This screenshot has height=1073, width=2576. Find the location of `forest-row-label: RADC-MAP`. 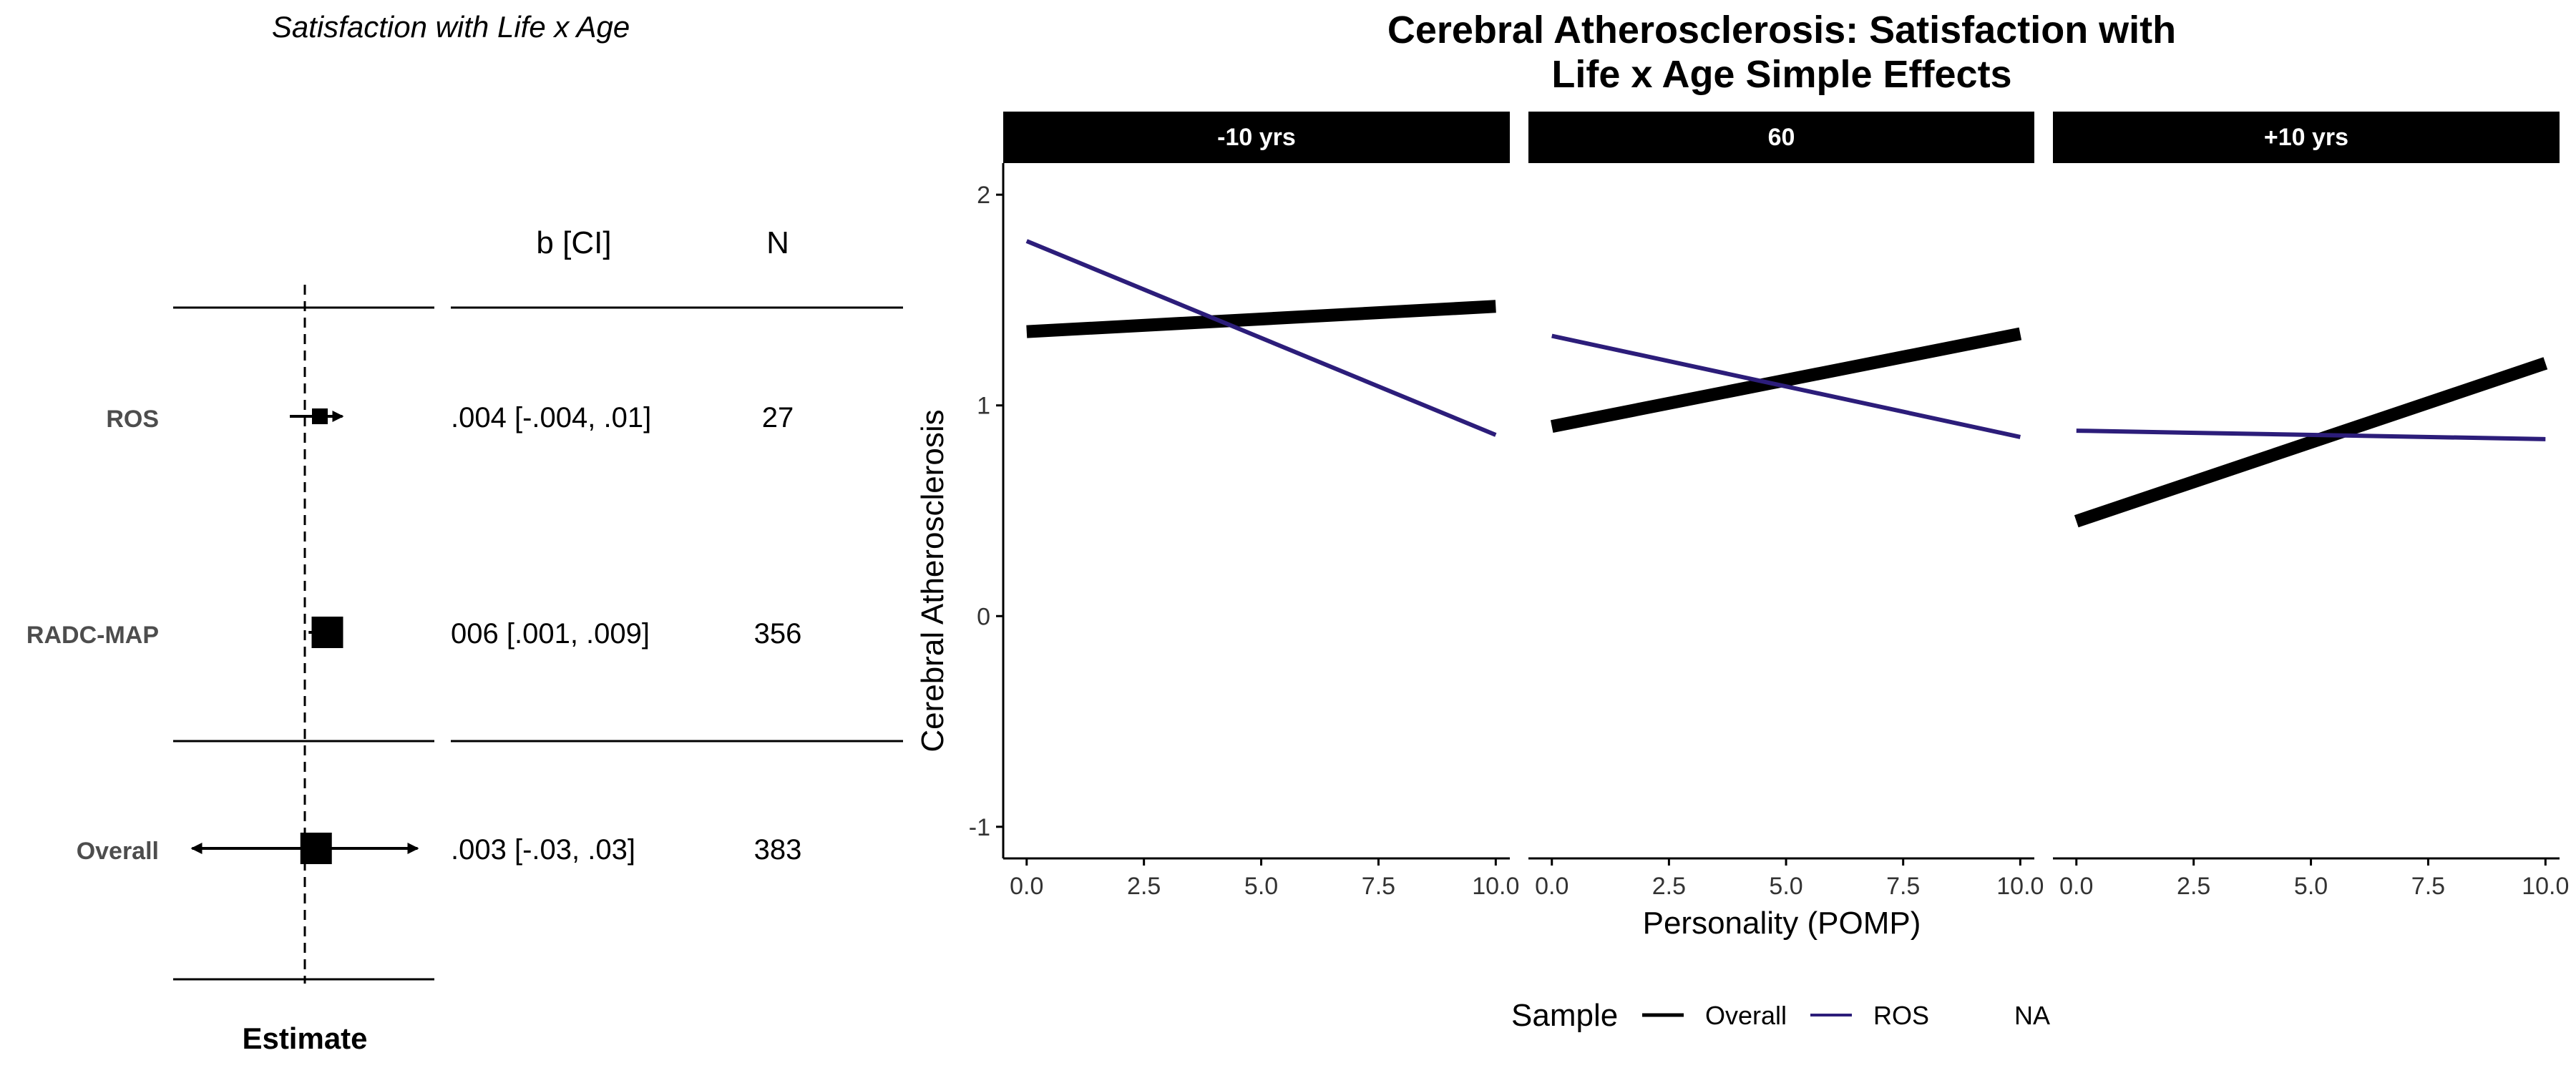

forest-row-label: RADC-MAP is located at coordinates (92, 635).